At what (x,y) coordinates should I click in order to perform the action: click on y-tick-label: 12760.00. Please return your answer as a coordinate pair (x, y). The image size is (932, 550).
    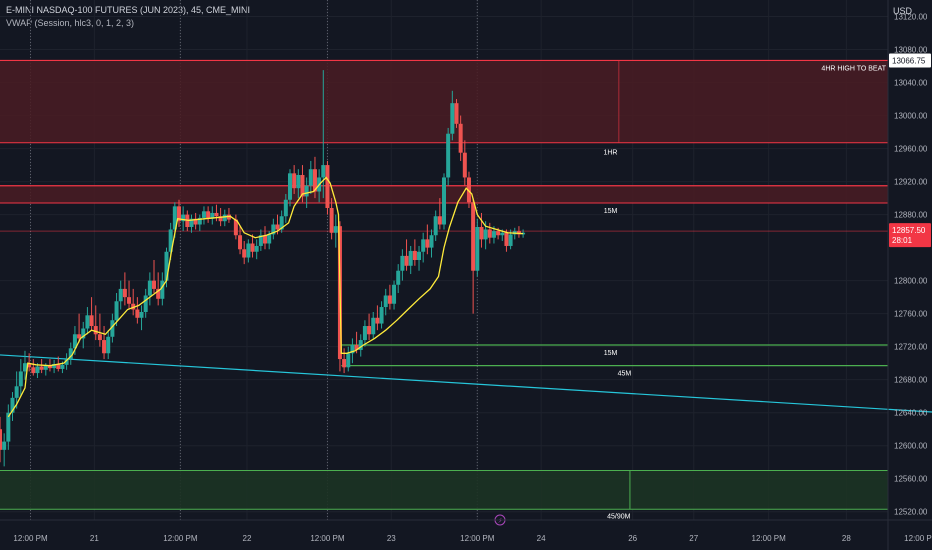
    Looking at the image, I should click on (911, 314).